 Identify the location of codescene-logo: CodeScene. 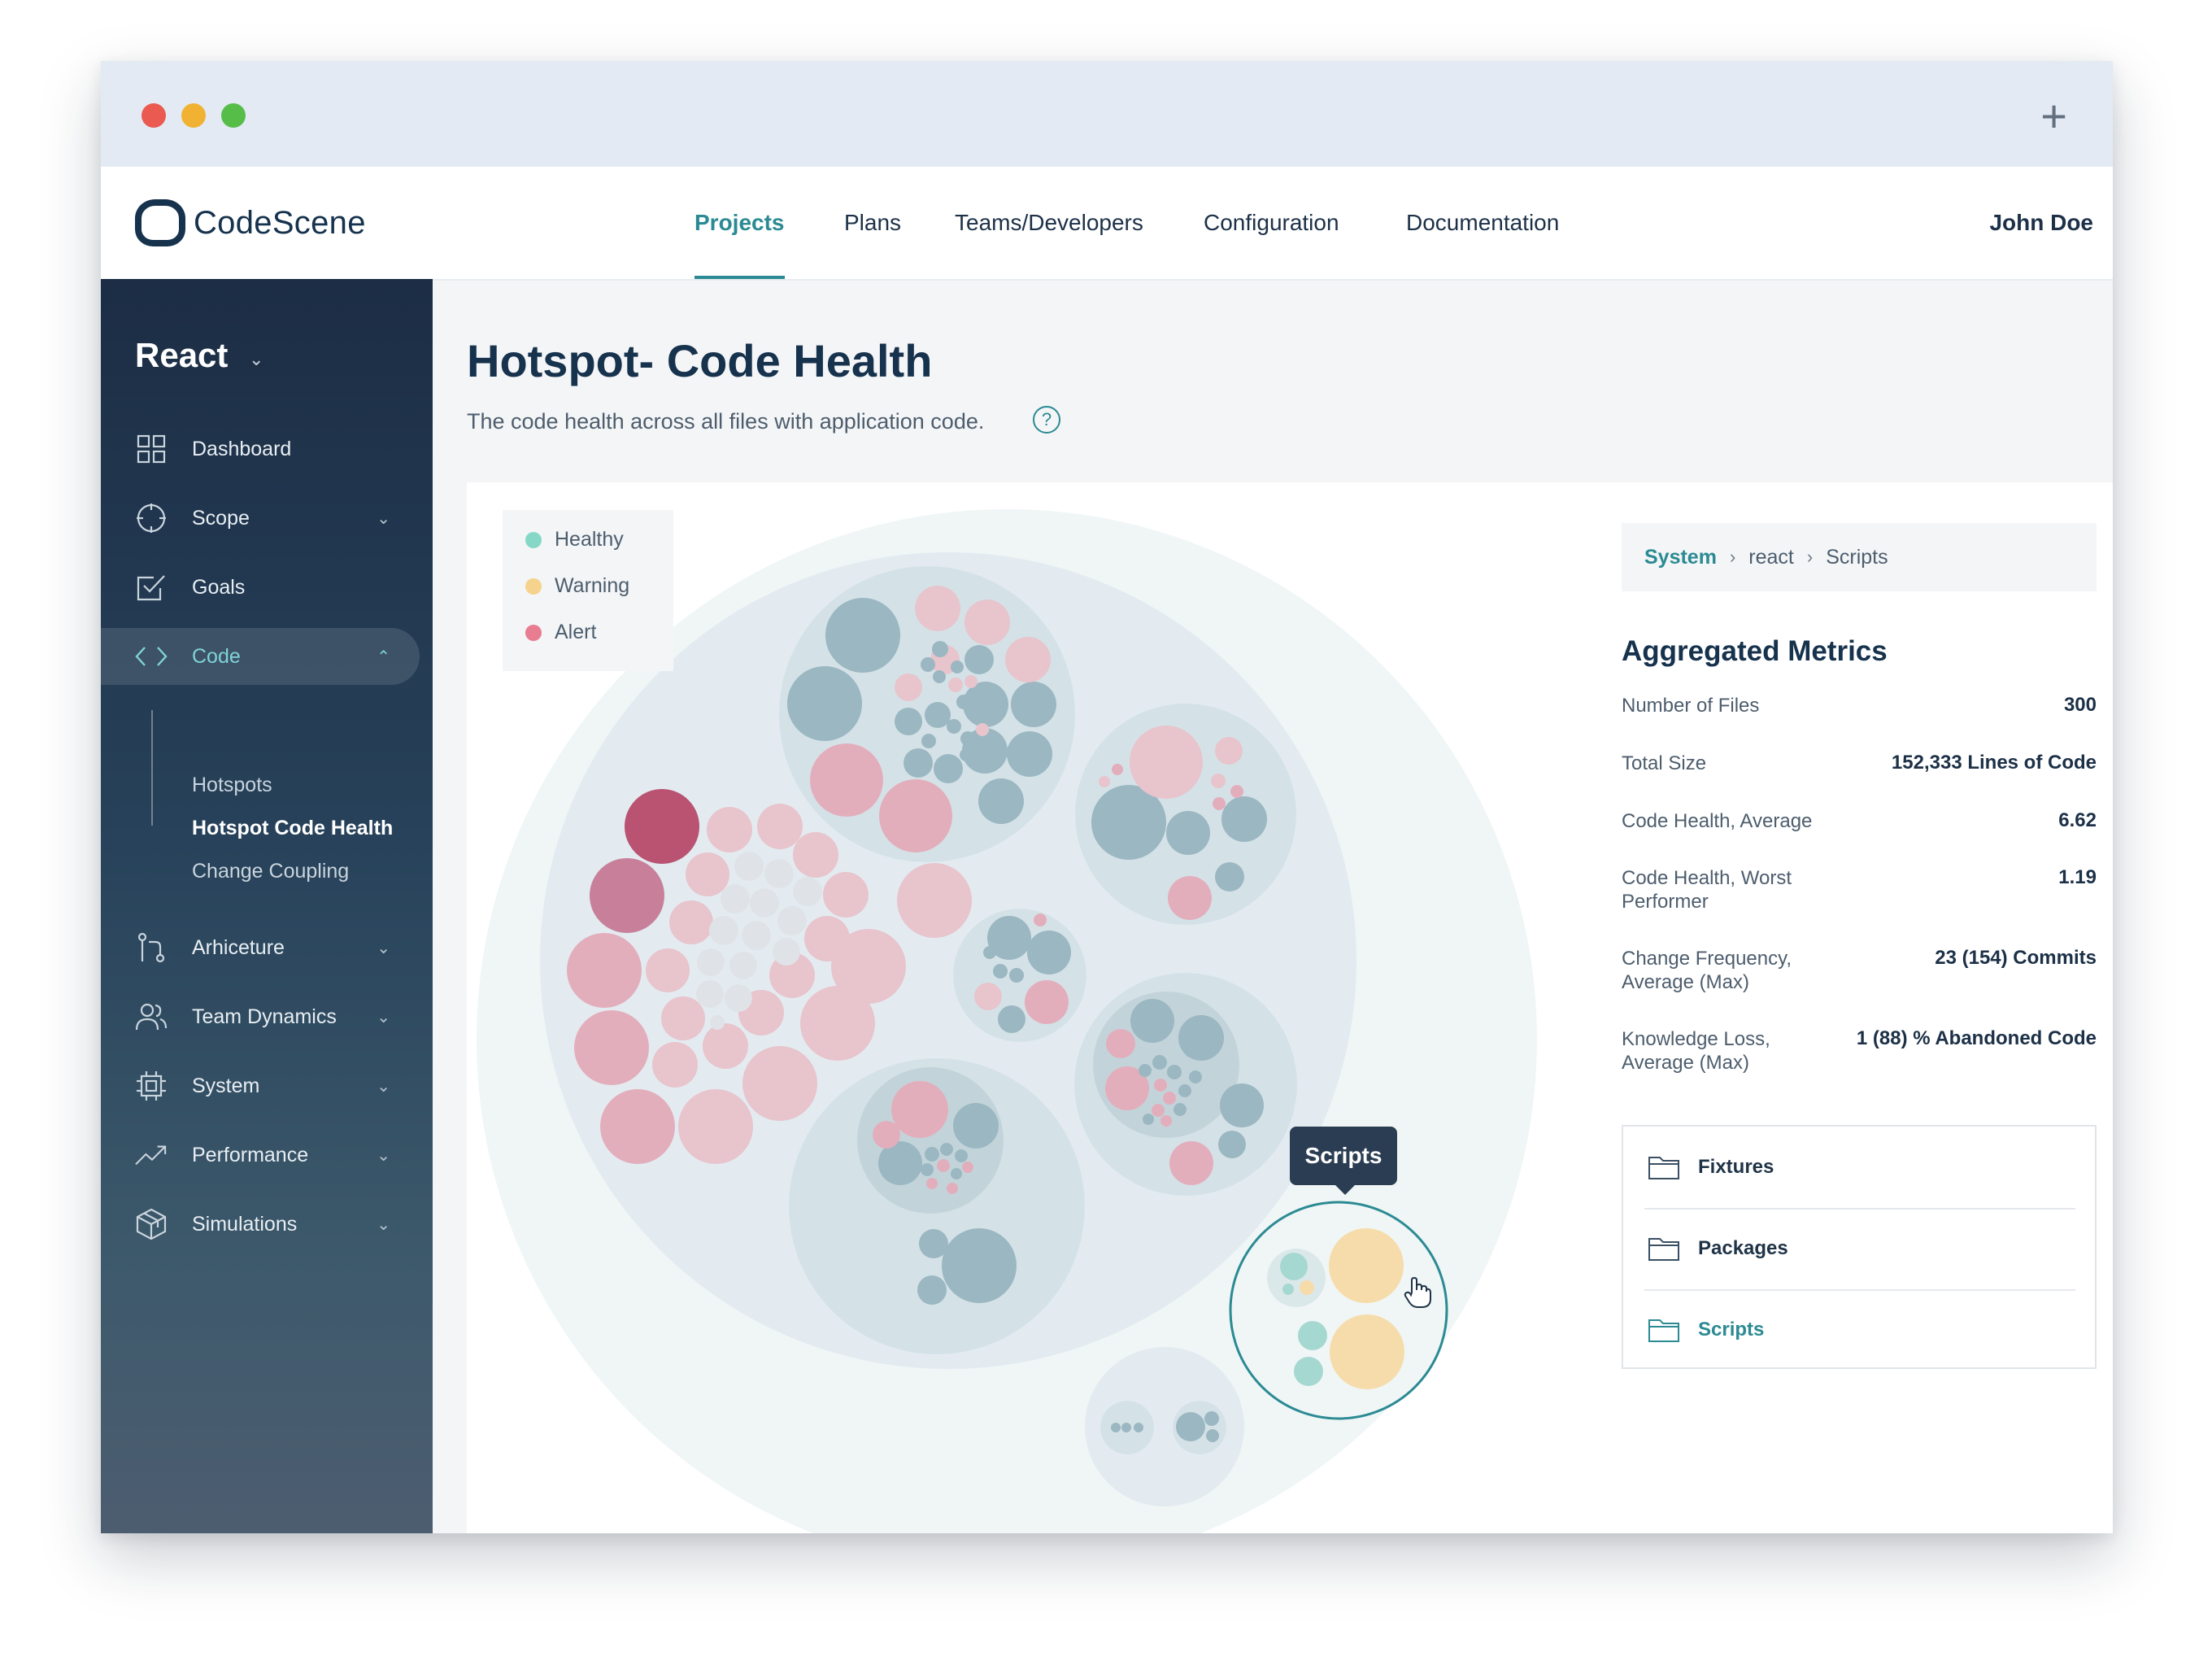
(250, 222).